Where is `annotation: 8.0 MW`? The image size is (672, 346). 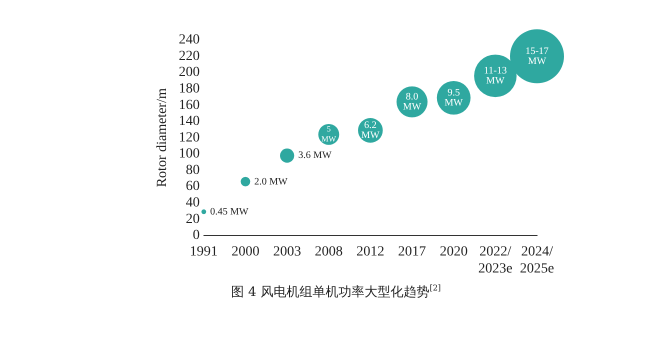 annotation: 8.0 MW is located at coordinates (412, 102).